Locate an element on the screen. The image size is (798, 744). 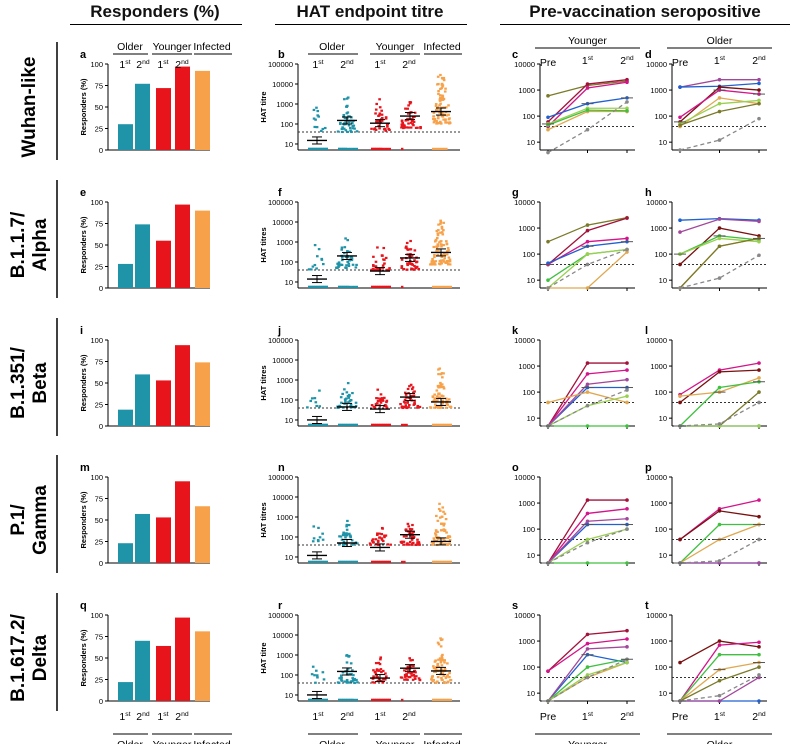
panel-letter: m is located at coordinates (85, 468).